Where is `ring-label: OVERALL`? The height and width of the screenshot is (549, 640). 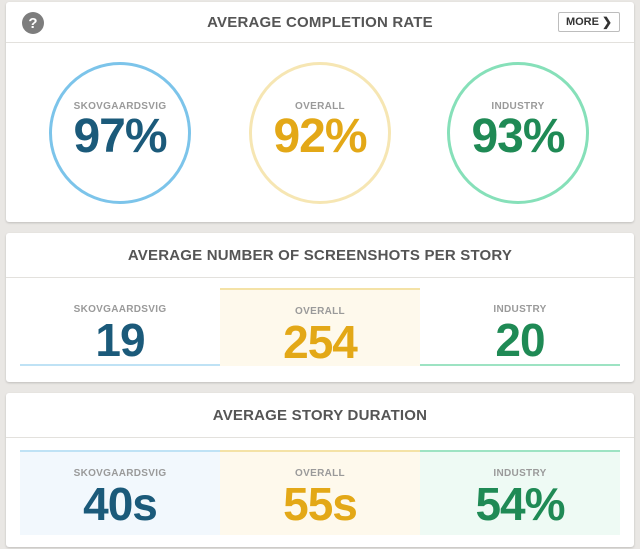 ring-label: OVERALL is located at coordinates (320, 106).